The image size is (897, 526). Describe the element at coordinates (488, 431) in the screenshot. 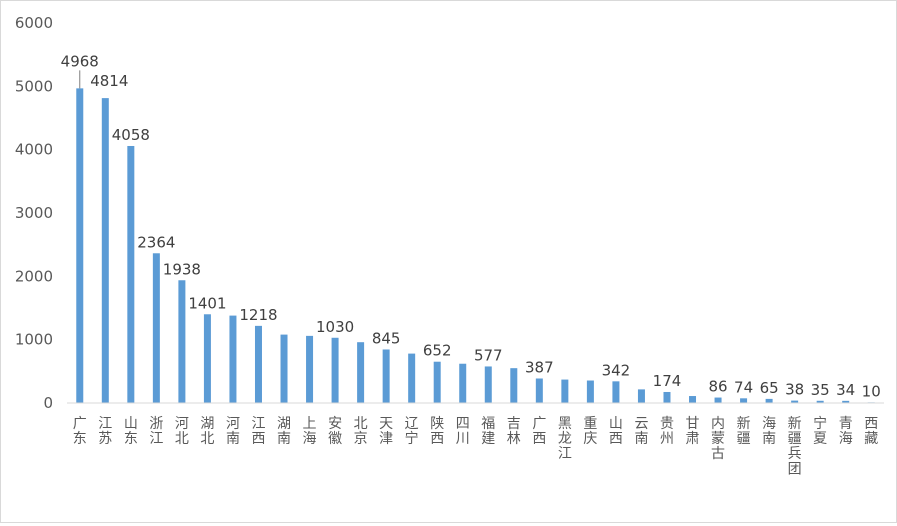

I see `x-tick-label: 福建` at that location.